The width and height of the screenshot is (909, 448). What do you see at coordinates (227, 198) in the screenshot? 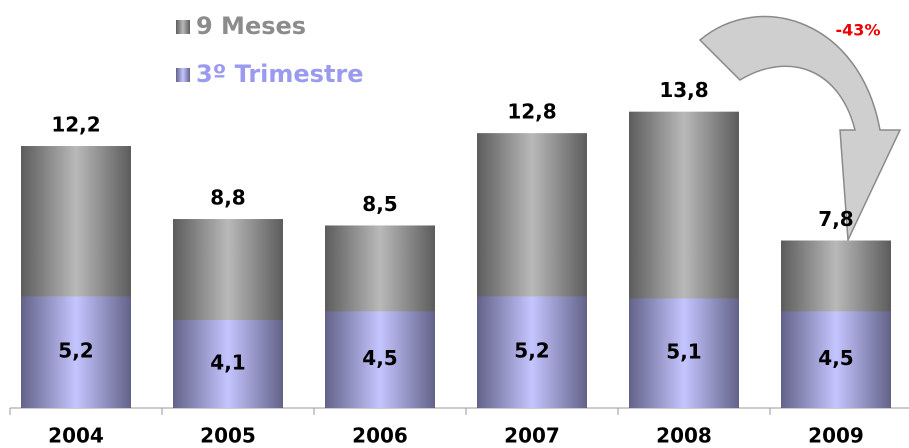
I see `data-label: 8,8` at bounding box center [227, 198].